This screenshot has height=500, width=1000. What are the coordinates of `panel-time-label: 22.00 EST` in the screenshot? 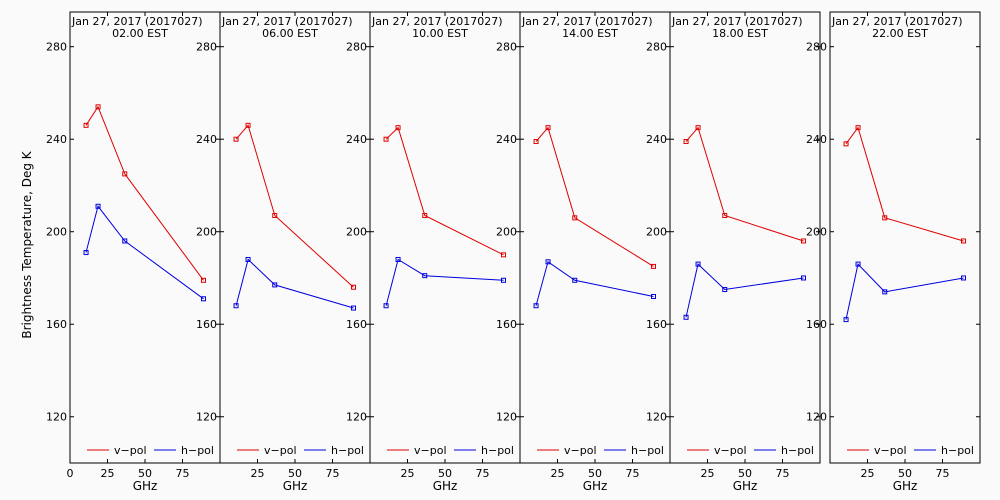 It's located at (900, 33).